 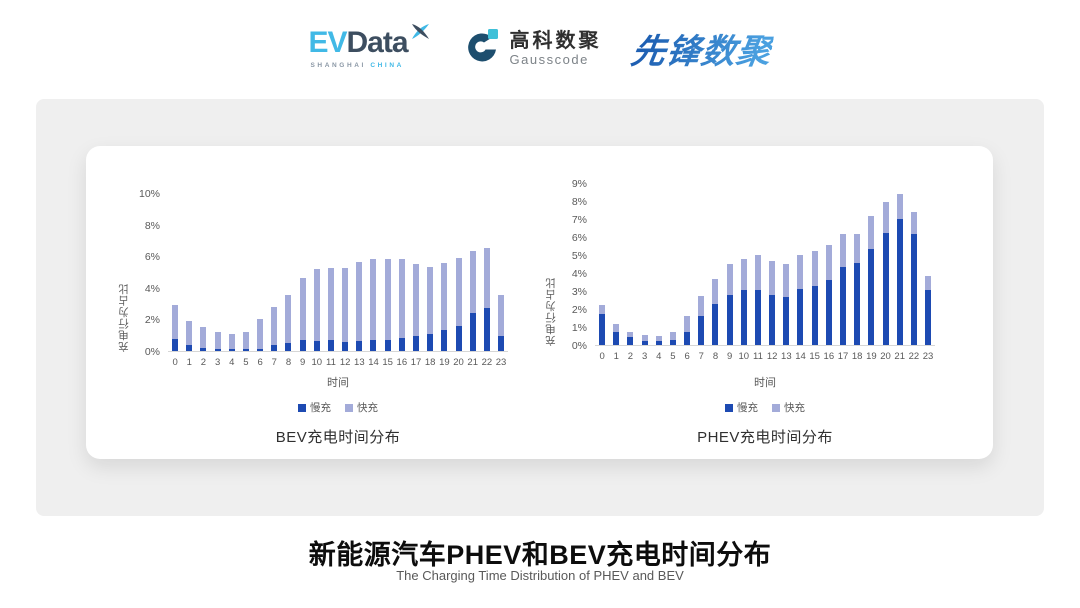 What do you see at coordinates (143, 273) in the screenshot?
I see `y-axis: 10% 8% 6% 4% 2% 0%` at bounding box center [143, 273].